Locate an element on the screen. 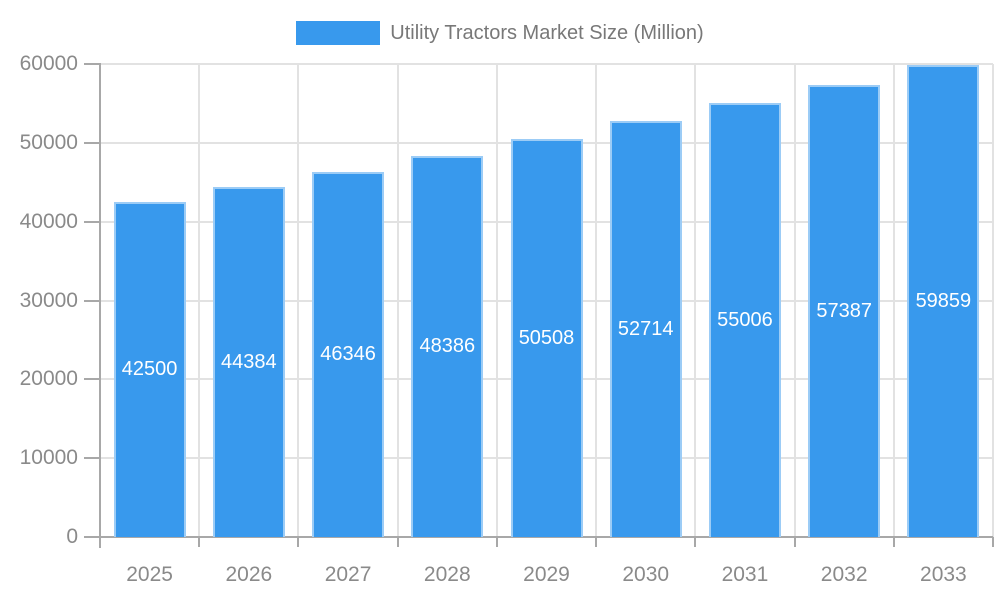 The image size is (1000, 600). x-axis-tick-label: 2030 is located at coordinates (646, 574).